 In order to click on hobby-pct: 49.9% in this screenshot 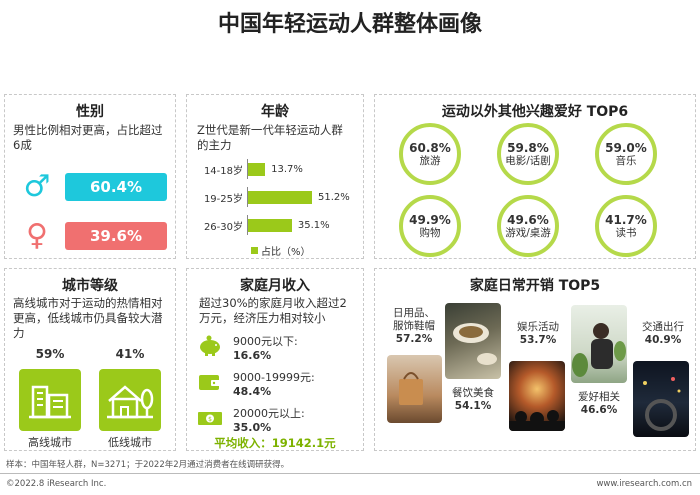, I will do `click(430, 219)`.